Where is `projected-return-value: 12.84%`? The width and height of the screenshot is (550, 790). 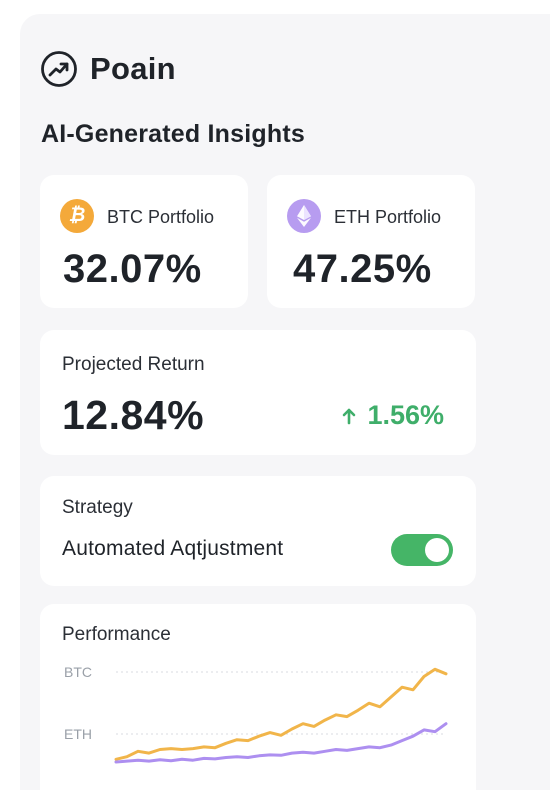 projected-return-value: 12.84% is located at coordinates (133, 415).